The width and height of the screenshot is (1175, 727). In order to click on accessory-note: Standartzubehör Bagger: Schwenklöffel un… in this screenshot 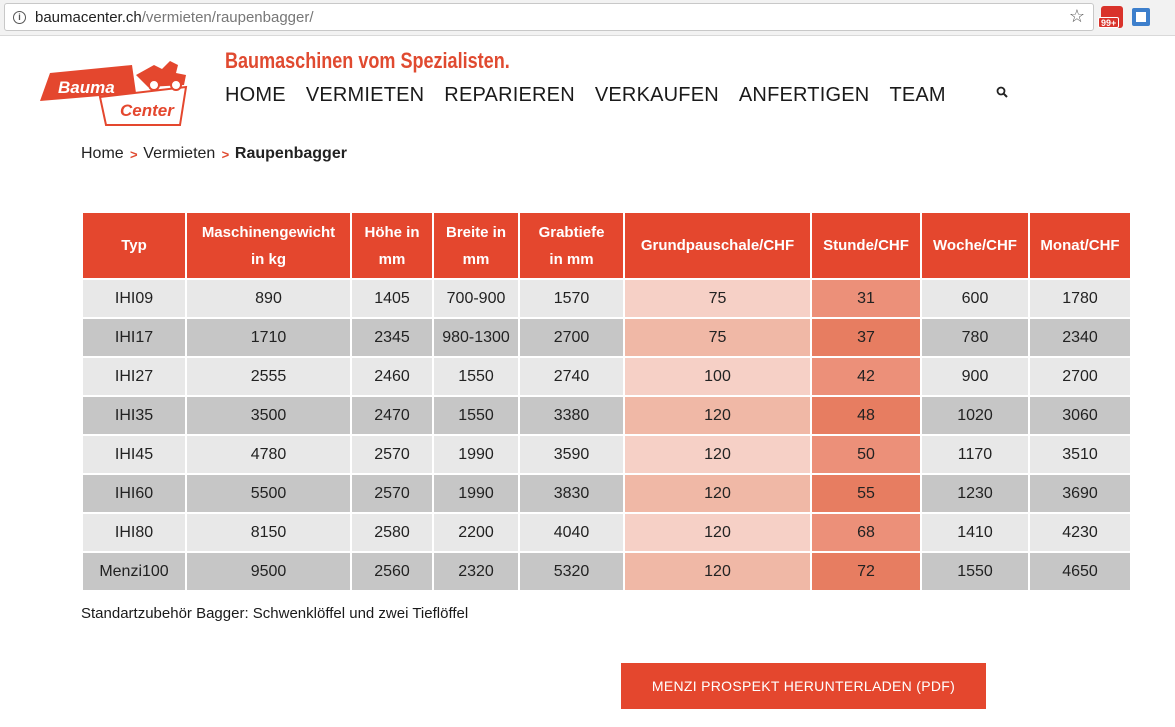, I will do `click(275, 613)`.